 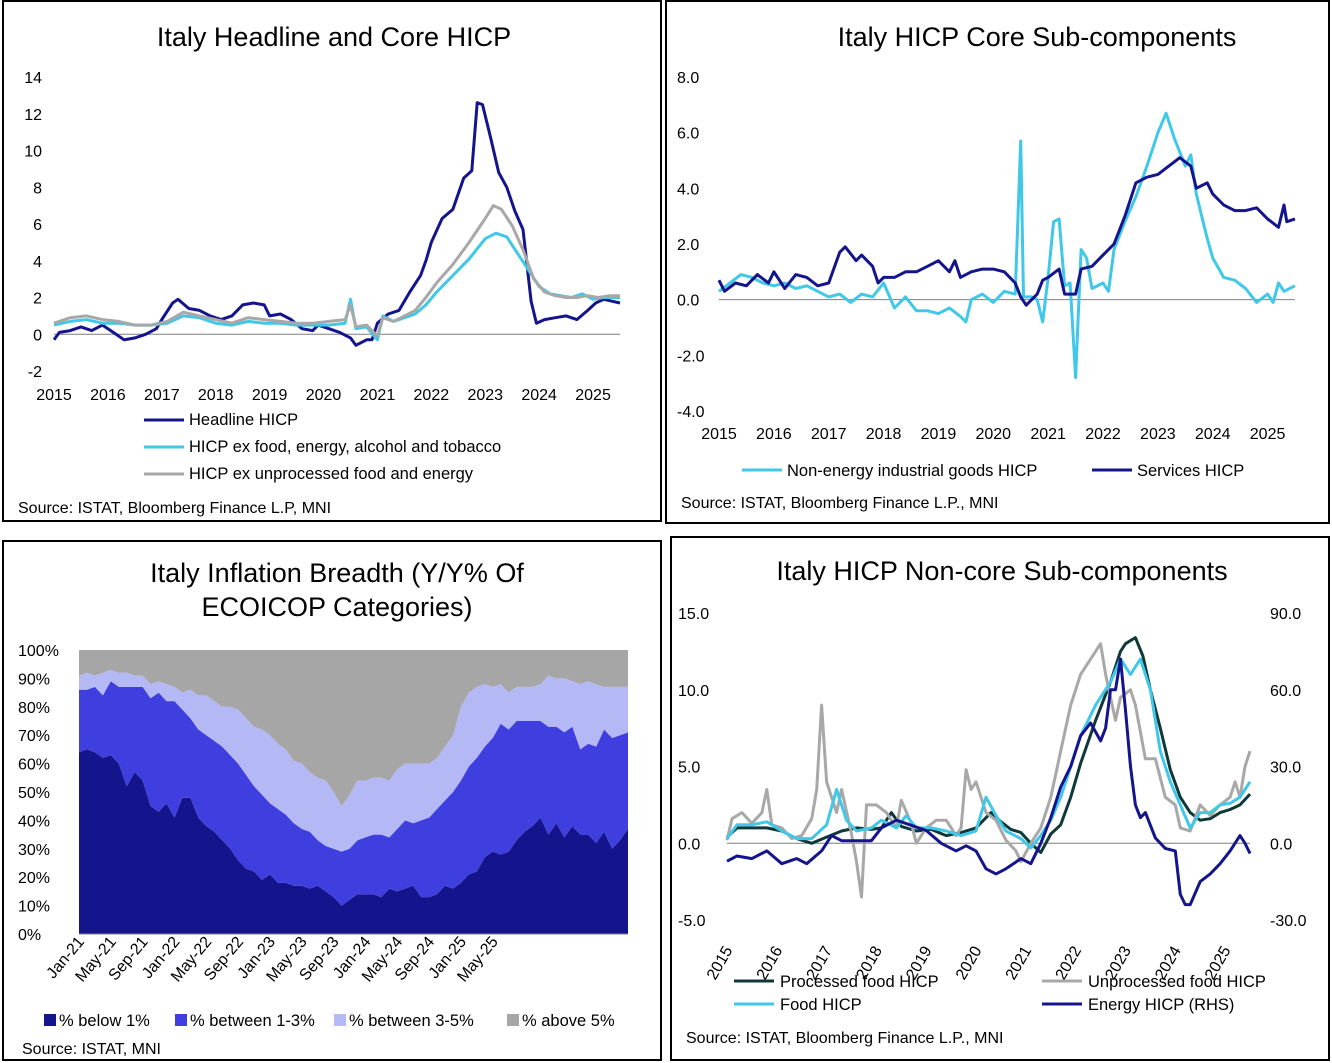 I want to click on y-tick-label: 14, so click(x=33, y=78).